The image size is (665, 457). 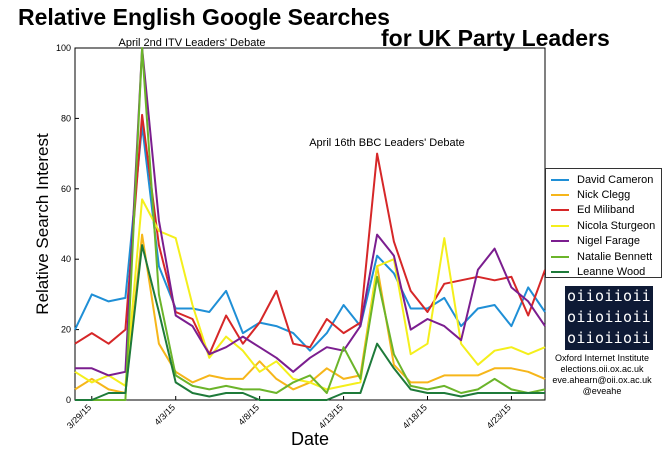 I want to click on legend-label: Ed Miliband, so click(x=606, y=210).